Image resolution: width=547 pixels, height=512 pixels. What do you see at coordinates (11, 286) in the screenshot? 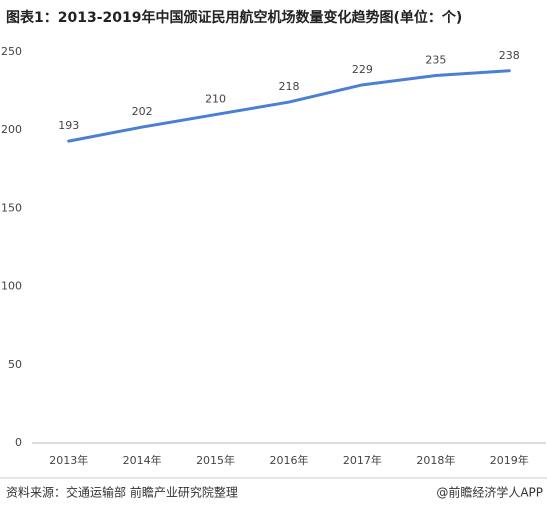
I see `y-tick-label: 100` at bounding box center [11, 286].